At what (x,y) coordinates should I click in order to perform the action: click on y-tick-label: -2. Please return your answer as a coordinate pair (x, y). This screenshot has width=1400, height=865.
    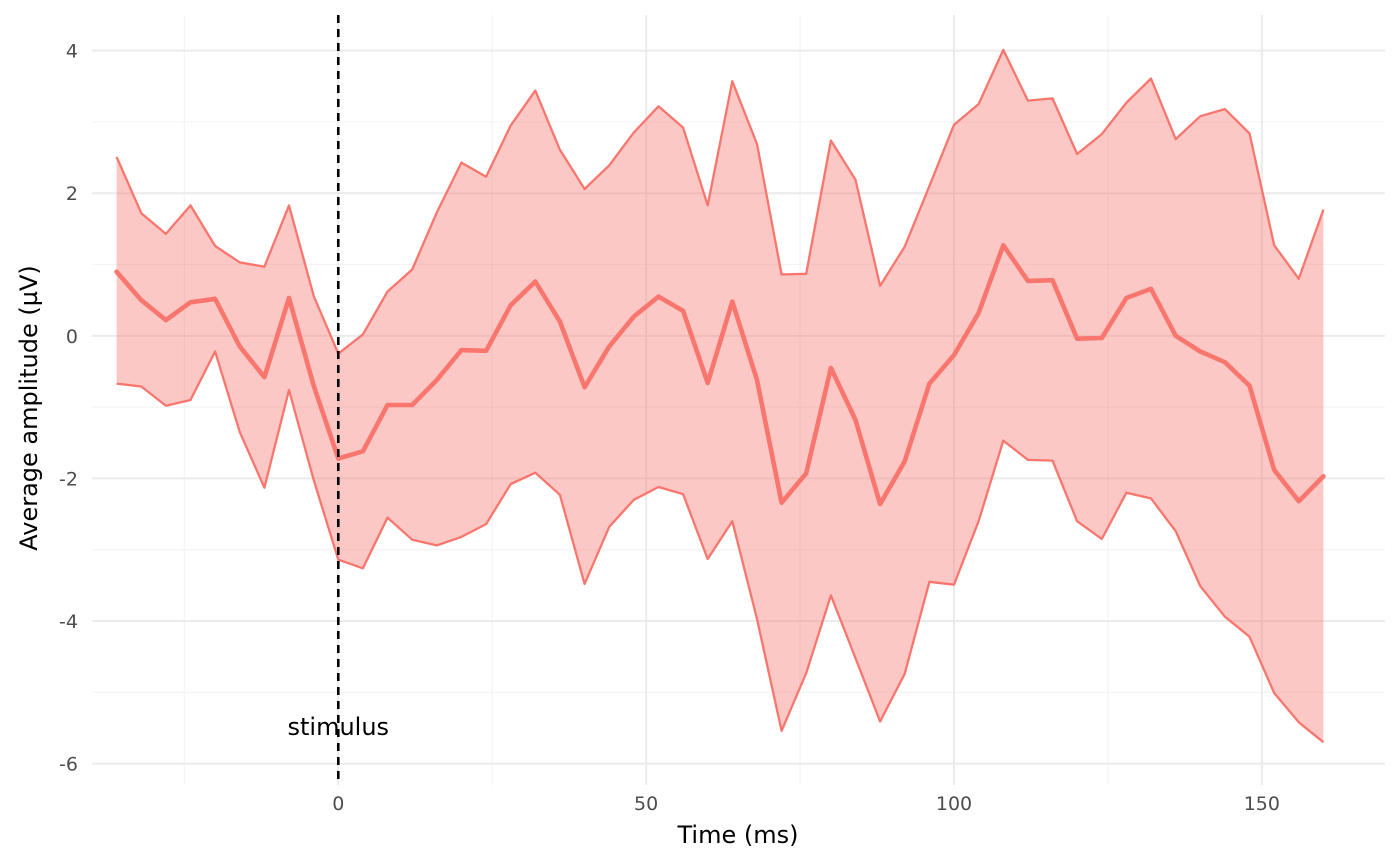
    Looking at the image, I should click on (68, 479).